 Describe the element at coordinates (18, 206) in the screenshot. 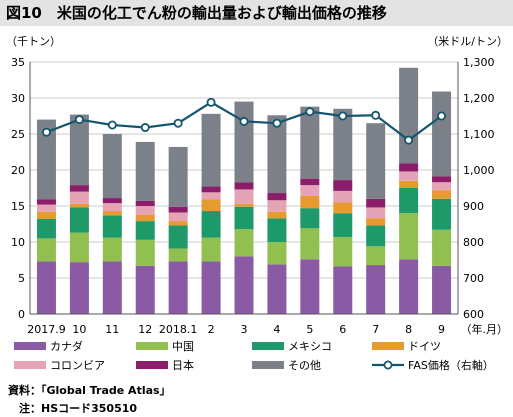

I see `y-left-tick-label: 15` at that location.